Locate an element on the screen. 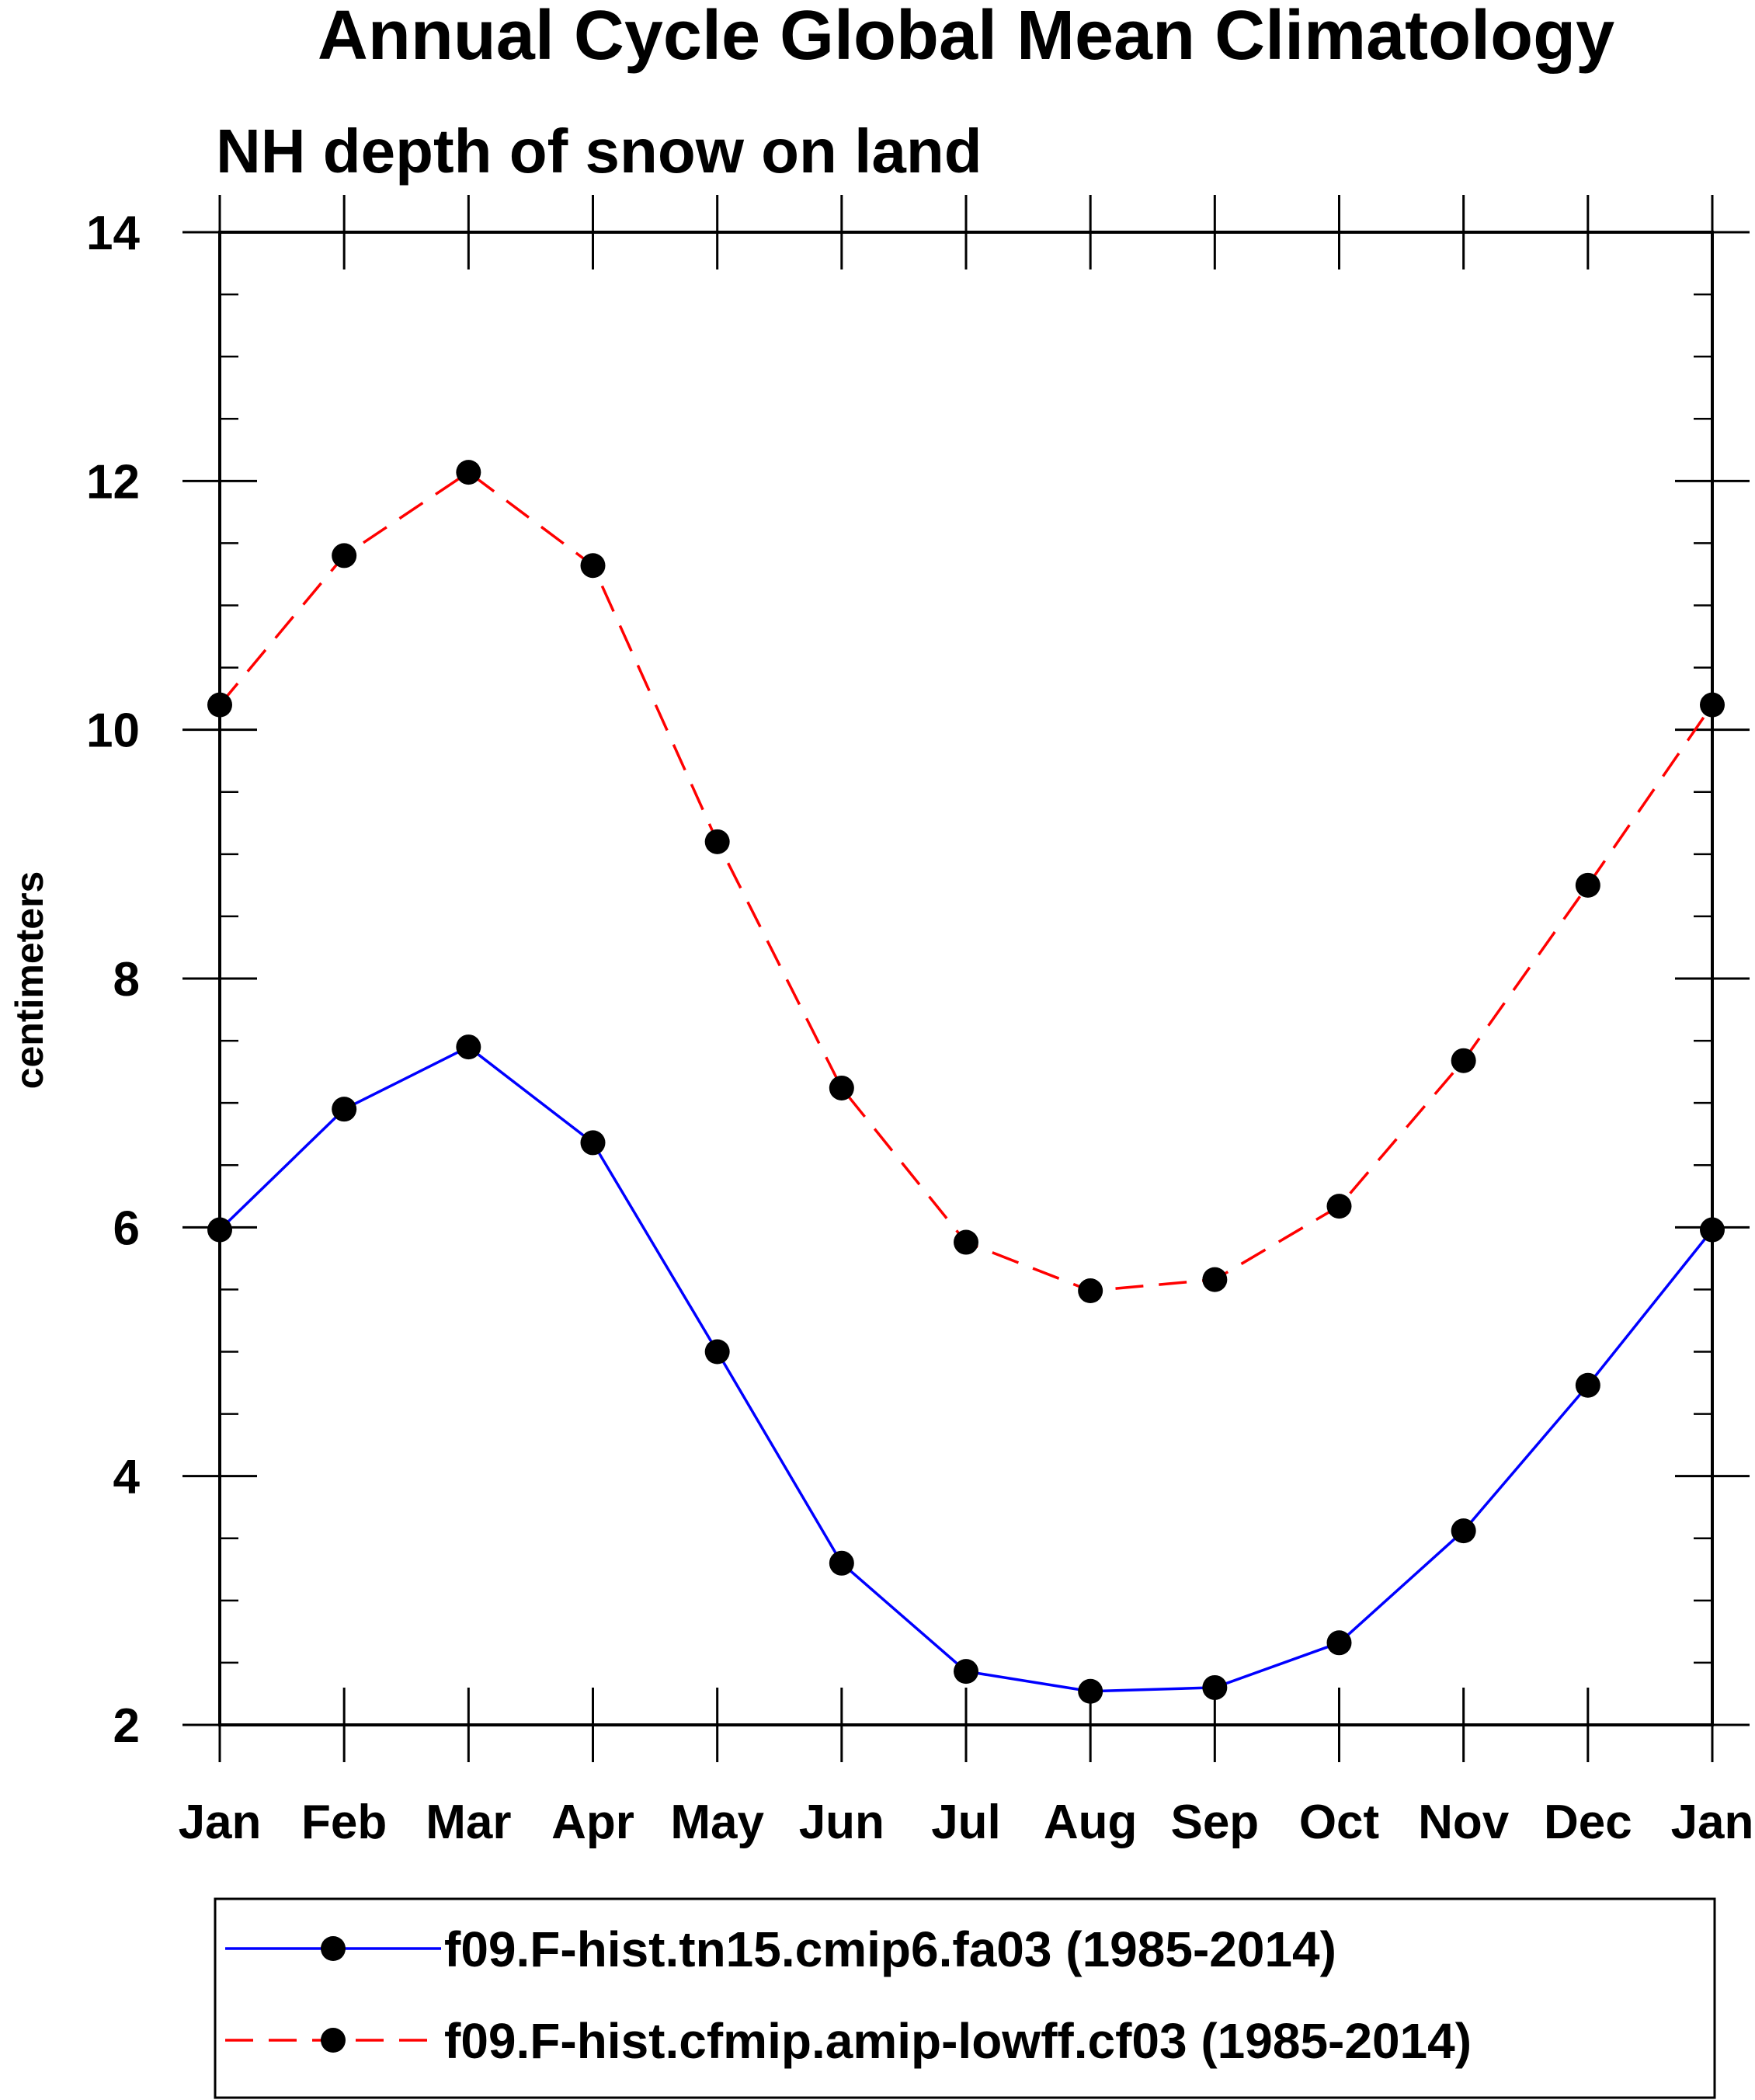 This screenshot has width=1755, height=2100. legend-box is located at coordinates (965, 1998).